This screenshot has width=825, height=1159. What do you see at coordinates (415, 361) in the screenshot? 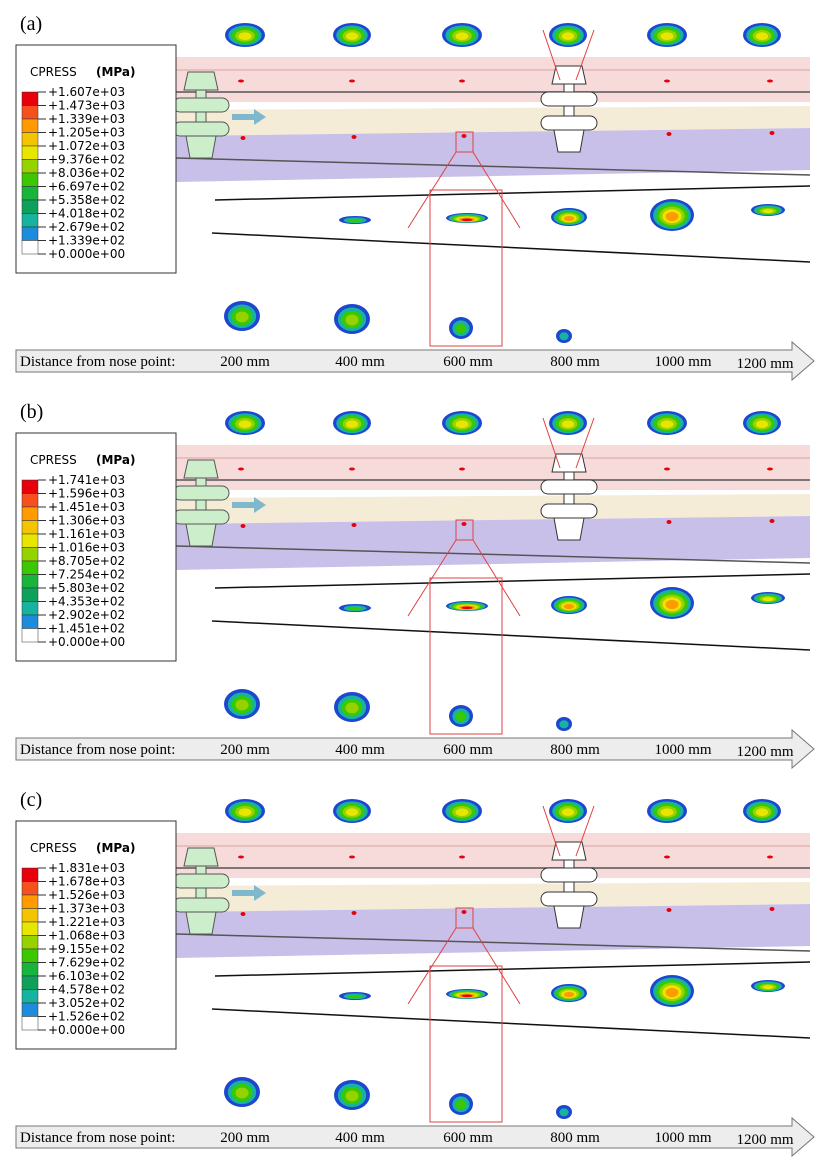
I see `distance-arrow` at bounding box center [415, 361].